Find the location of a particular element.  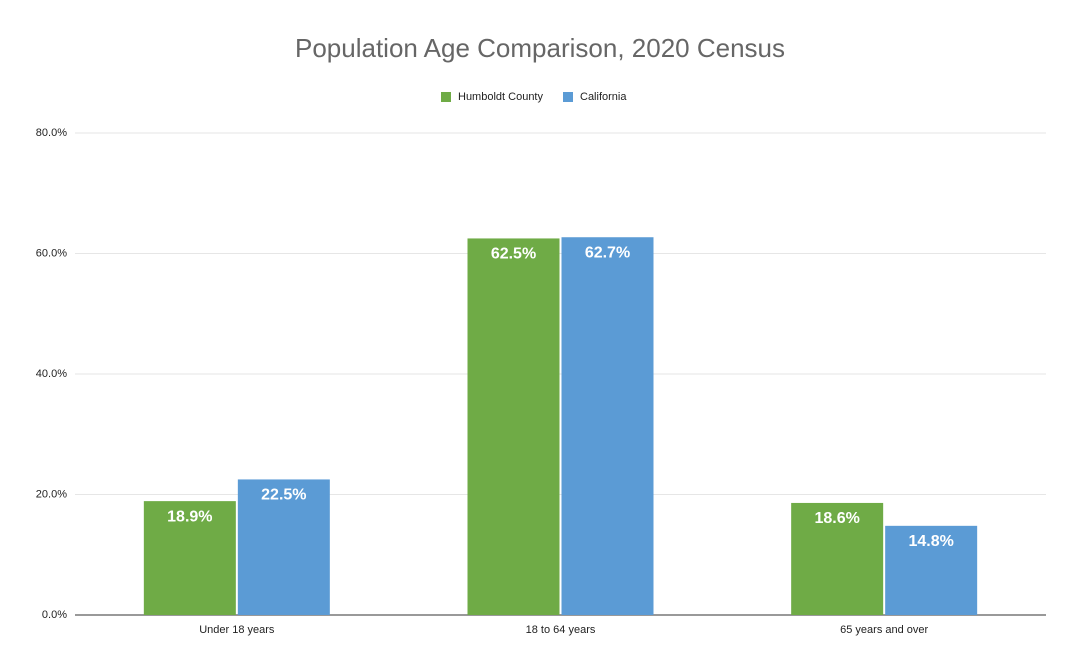

legend-label: California is located at coordinates (603, 97).